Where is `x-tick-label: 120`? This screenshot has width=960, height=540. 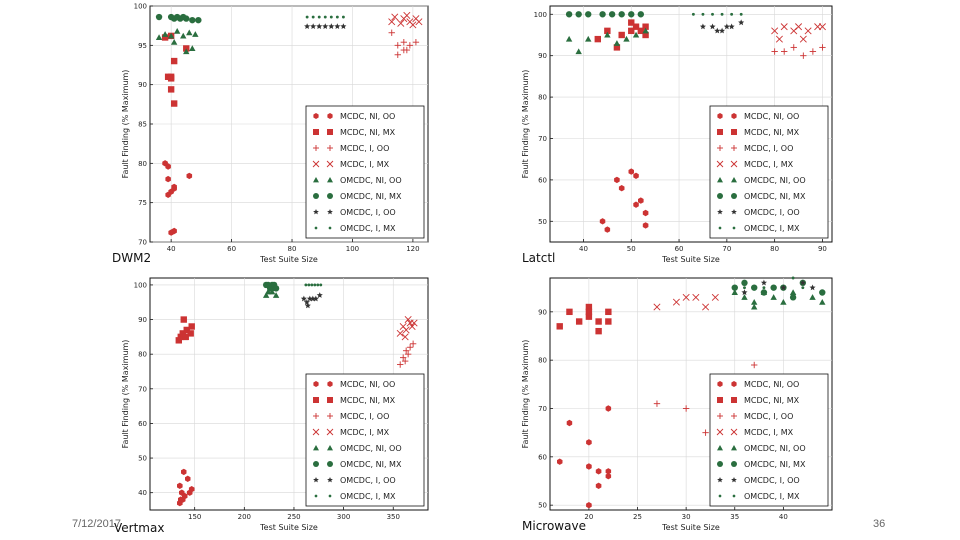
x-tick-label: 120 is located at coordinates (412, 249).